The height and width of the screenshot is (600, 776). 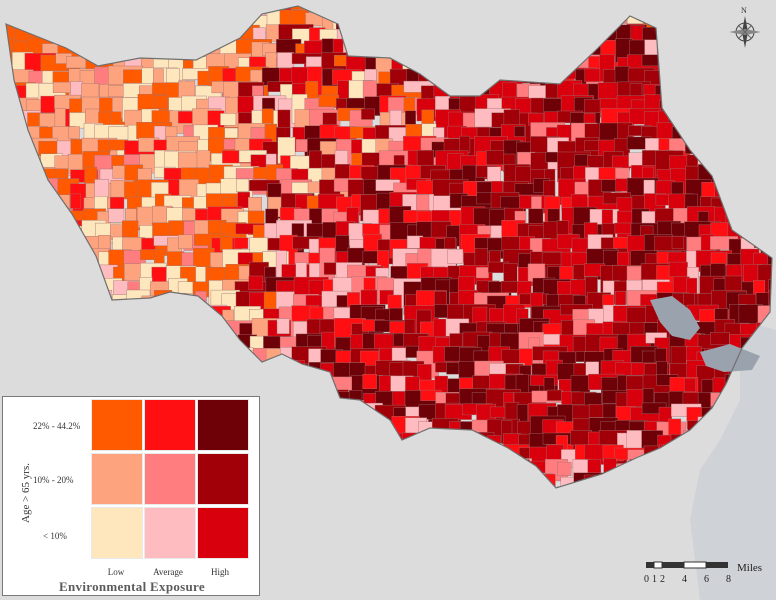 What do you see at coordinates (26, 493) in the screenshot?
I see `legend-y-axis-title: Age > 65 yrs.` at bounding box center [26, 493].